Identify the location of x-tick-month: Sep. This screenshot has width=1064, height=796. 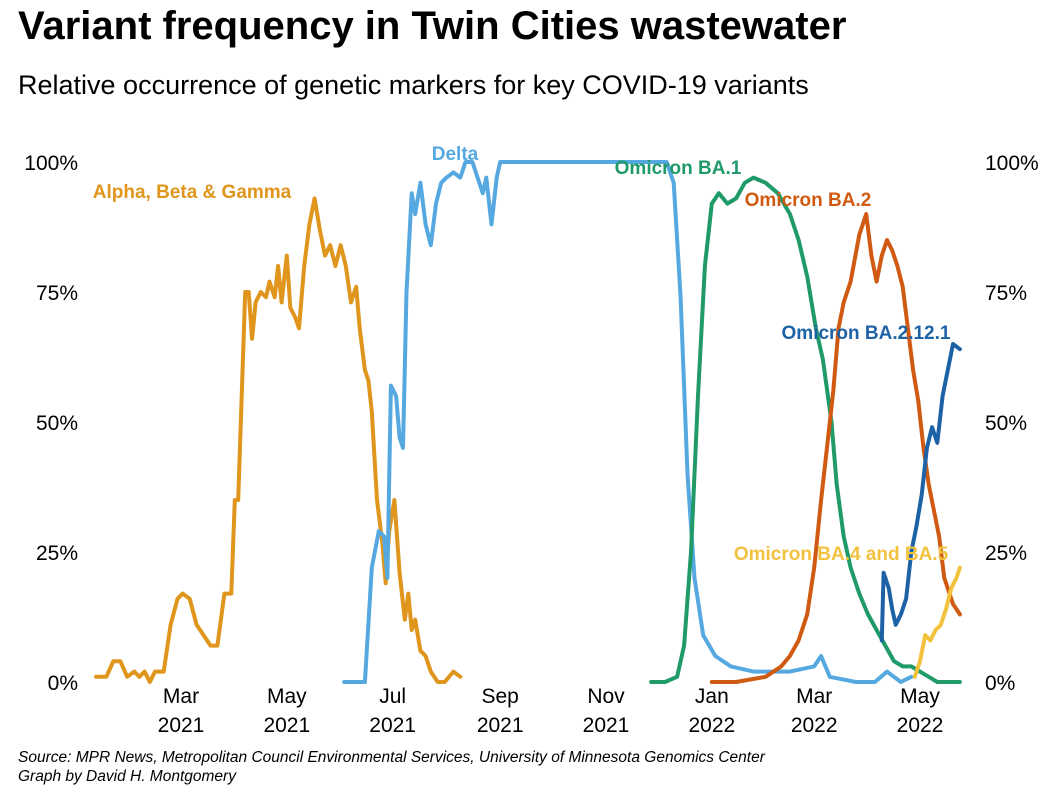
(500, 696).